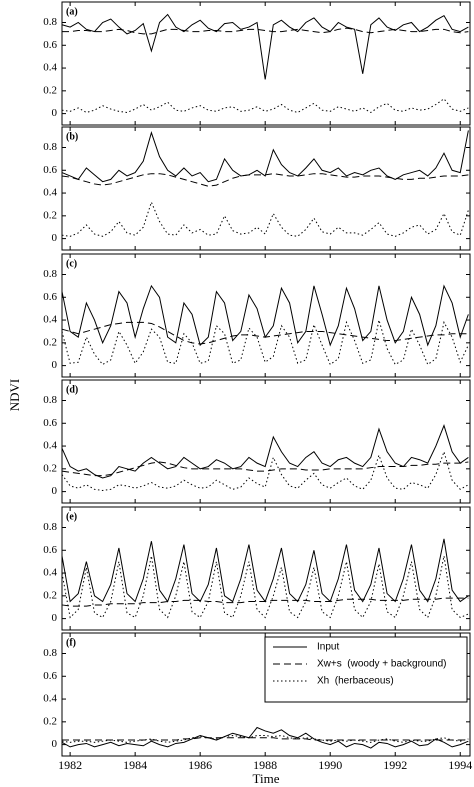  I want to click on y-axis-label: NDVI, so click(14, 395).